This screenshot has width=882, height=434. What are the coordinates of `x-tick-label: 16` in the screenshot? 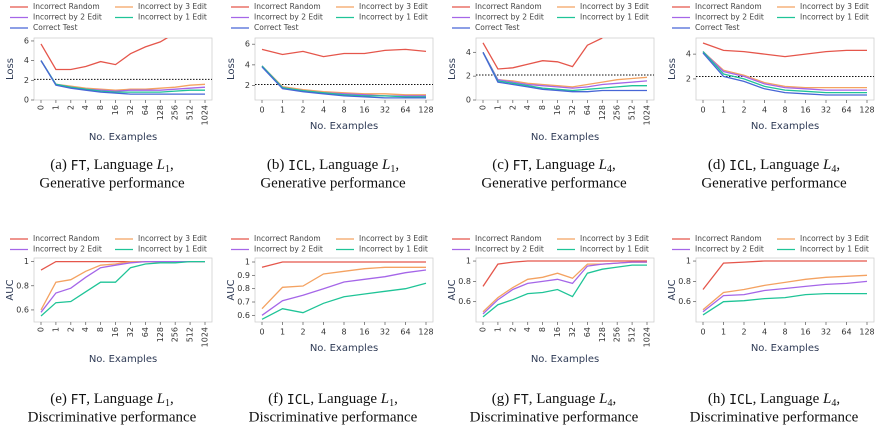 It's located at (805, 332).